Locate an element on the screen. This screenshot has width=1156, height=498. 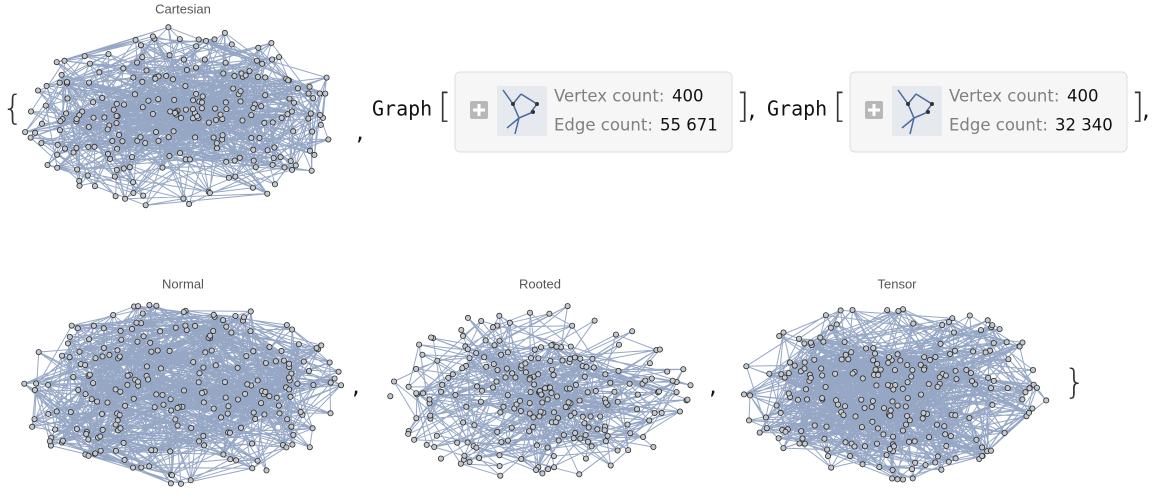
edge-label: Edge count: is located at coordinates (603, 125).